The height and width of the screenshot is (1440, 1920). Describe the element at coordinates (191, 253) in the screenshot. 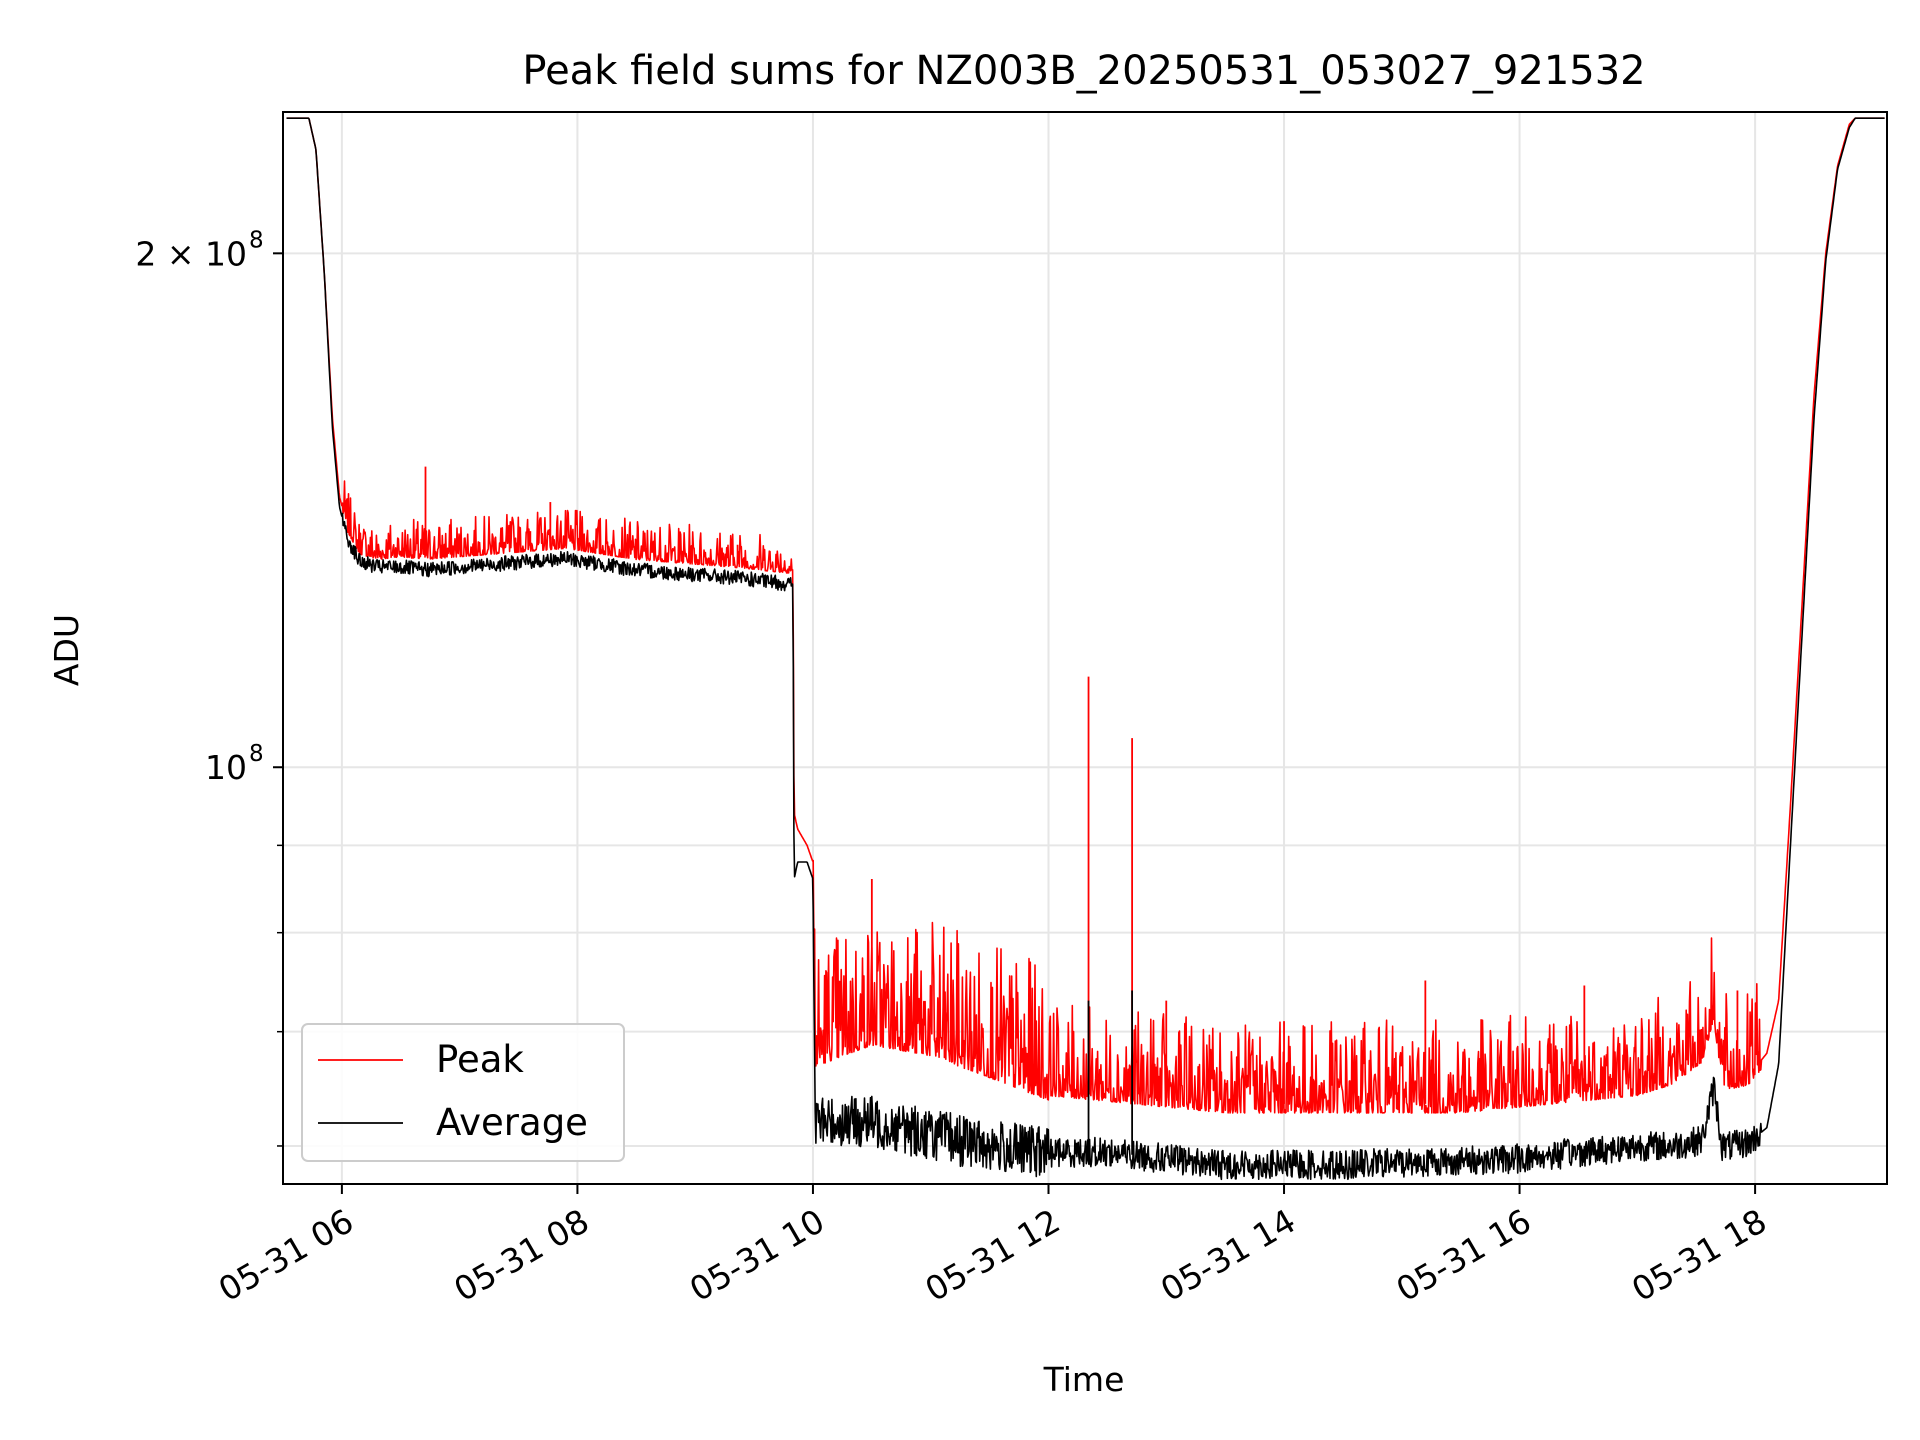

I see `y-tick-label: 2 × 10` at that location.